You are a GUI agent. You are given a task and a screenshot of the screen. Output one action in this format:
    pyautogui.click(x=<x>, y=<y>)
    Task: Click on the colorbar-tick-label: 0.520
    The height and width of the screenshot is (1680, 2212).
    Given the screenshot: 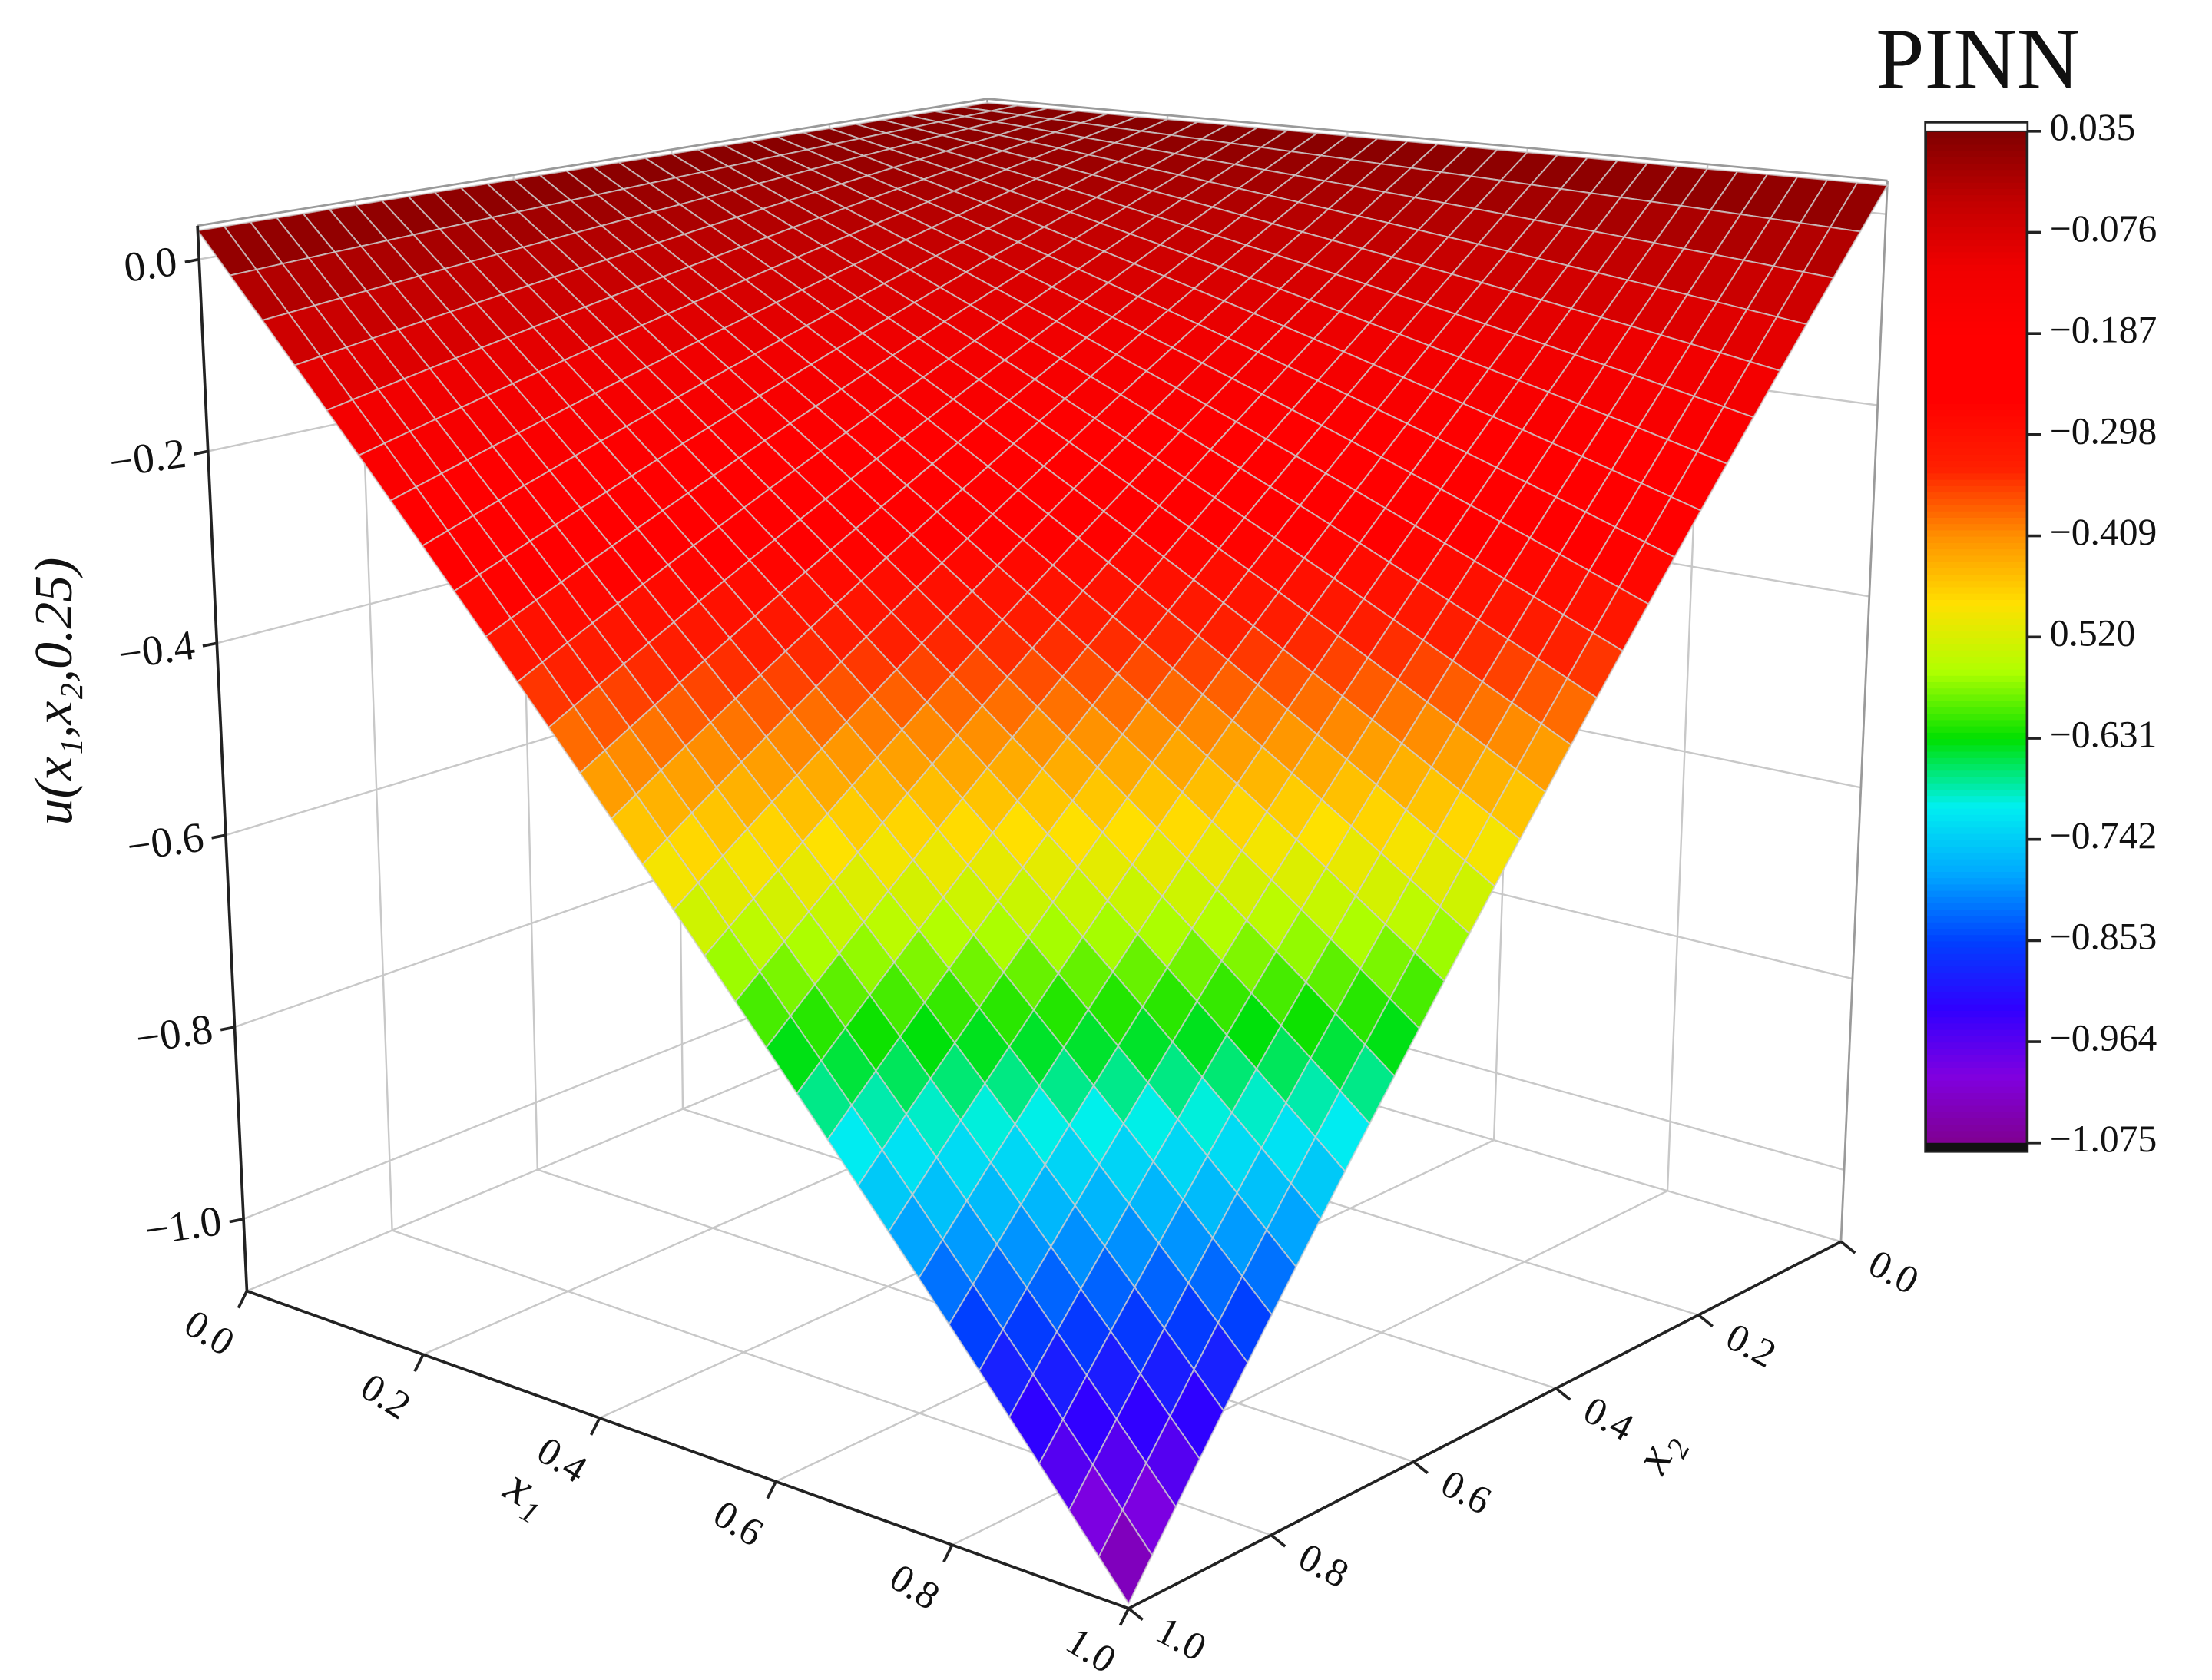 What is the action you would take?
    pyautogui.click(x=2093, y=633)
    